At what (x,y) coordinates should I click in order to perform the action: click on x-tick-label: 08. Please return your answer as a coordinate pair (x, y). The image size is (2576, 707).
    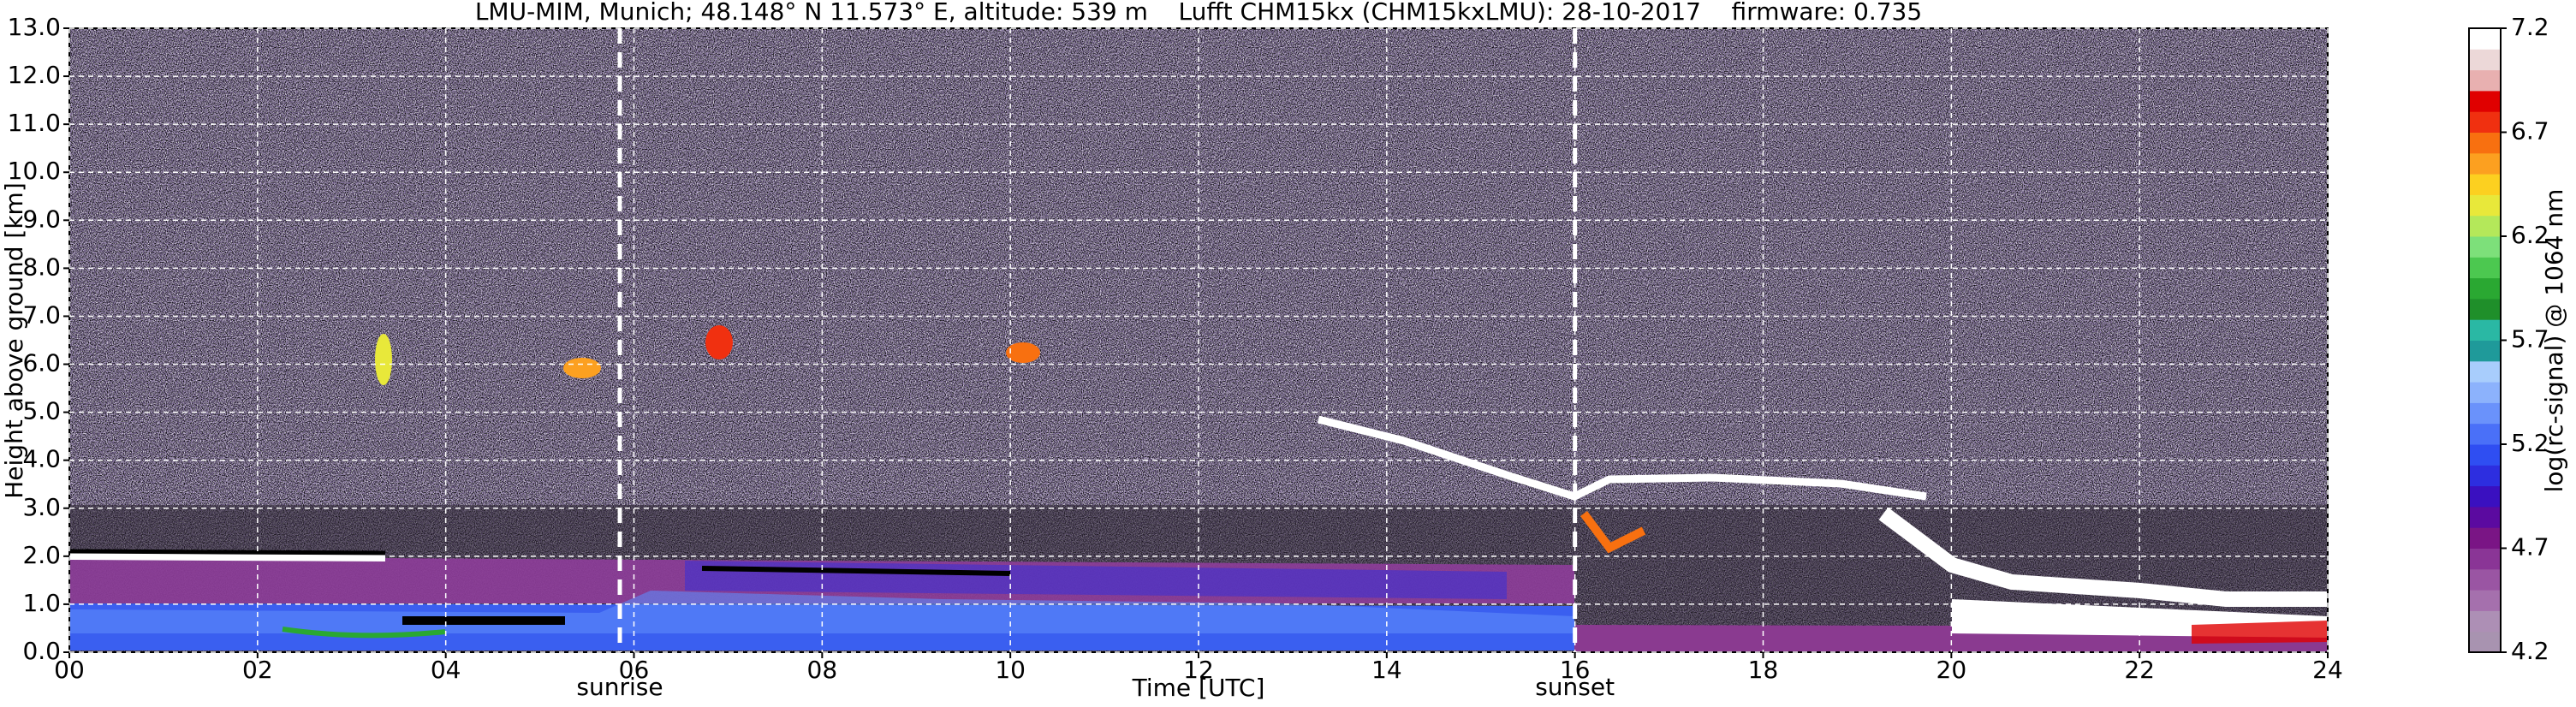
    Looking at the image, I should click on (823, 670).